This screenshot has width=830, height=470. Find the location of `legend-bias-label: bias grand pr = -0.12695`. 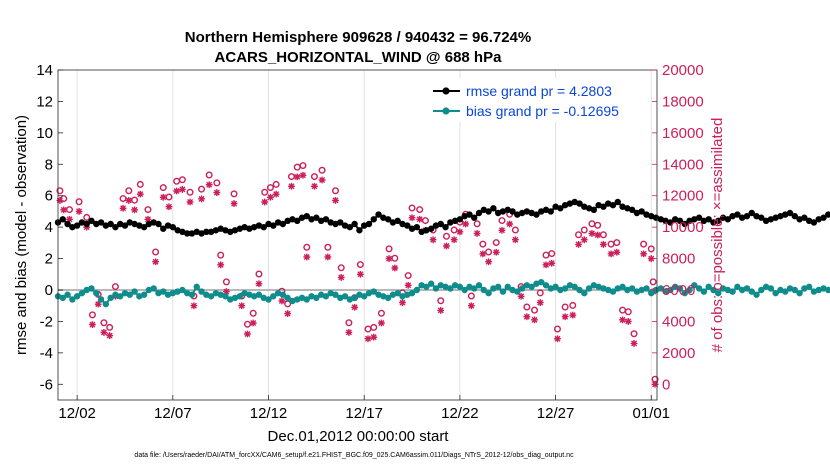

legend-bias-label: bias grand pr = -0.12695 is located at coordinates (542, 111).